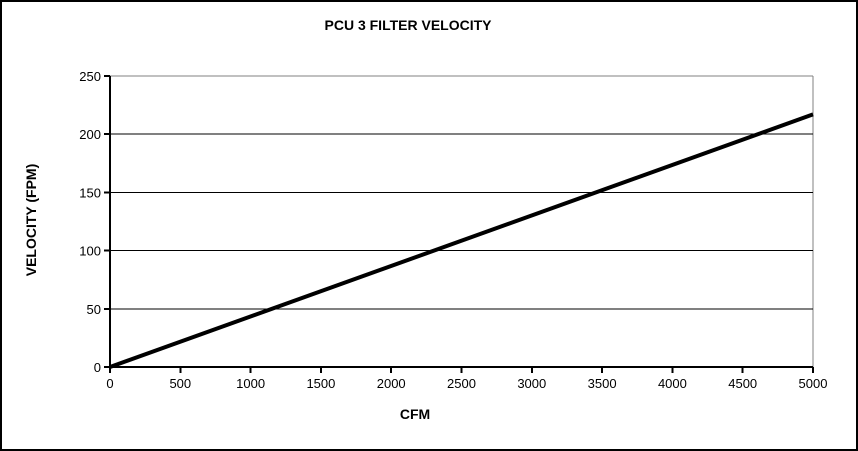 Image resolution: width=858 pixels, height=451 pixels. I want to click on x-axis-title: CFM, so click(415, 414).